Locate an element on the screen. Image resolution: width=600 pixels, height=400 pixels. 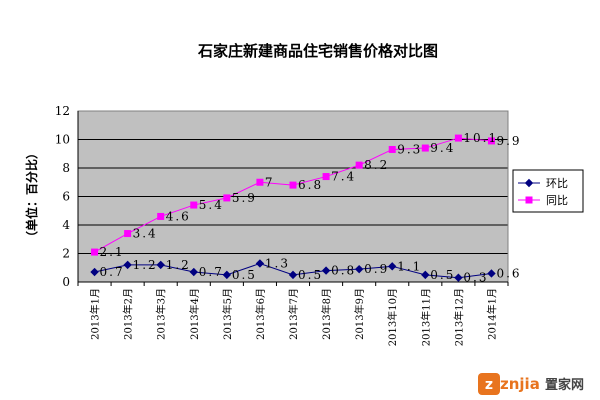
data-point-环比-3 is located at coordinates (193, 272).